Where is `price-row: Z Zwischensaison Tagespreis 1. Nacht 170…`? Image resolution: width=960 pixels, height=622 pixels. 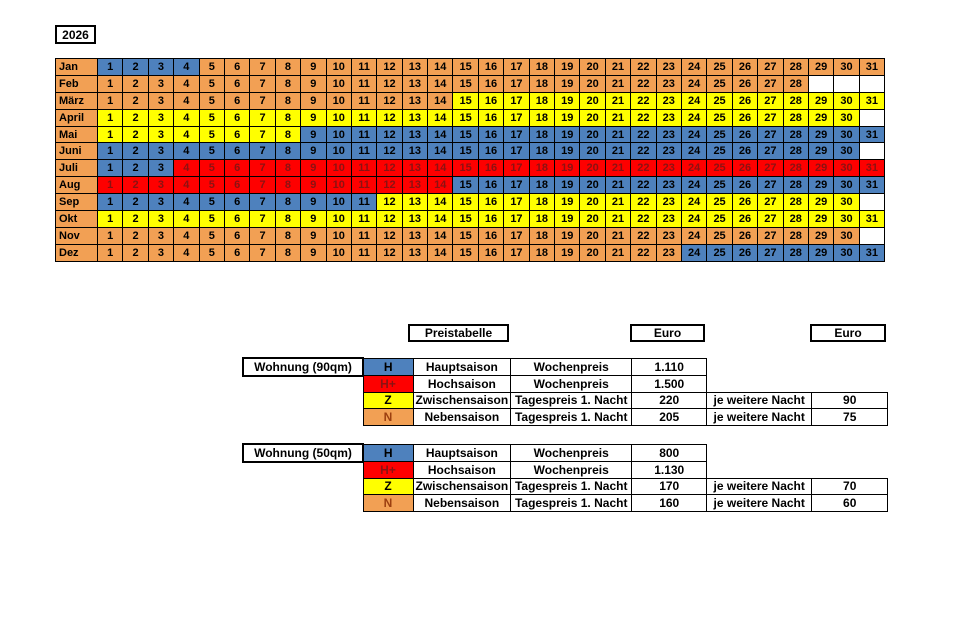 price-row: Z Zwischensaison Tagespreis 1. Nacht 170… is located at coordinates (566, 486).